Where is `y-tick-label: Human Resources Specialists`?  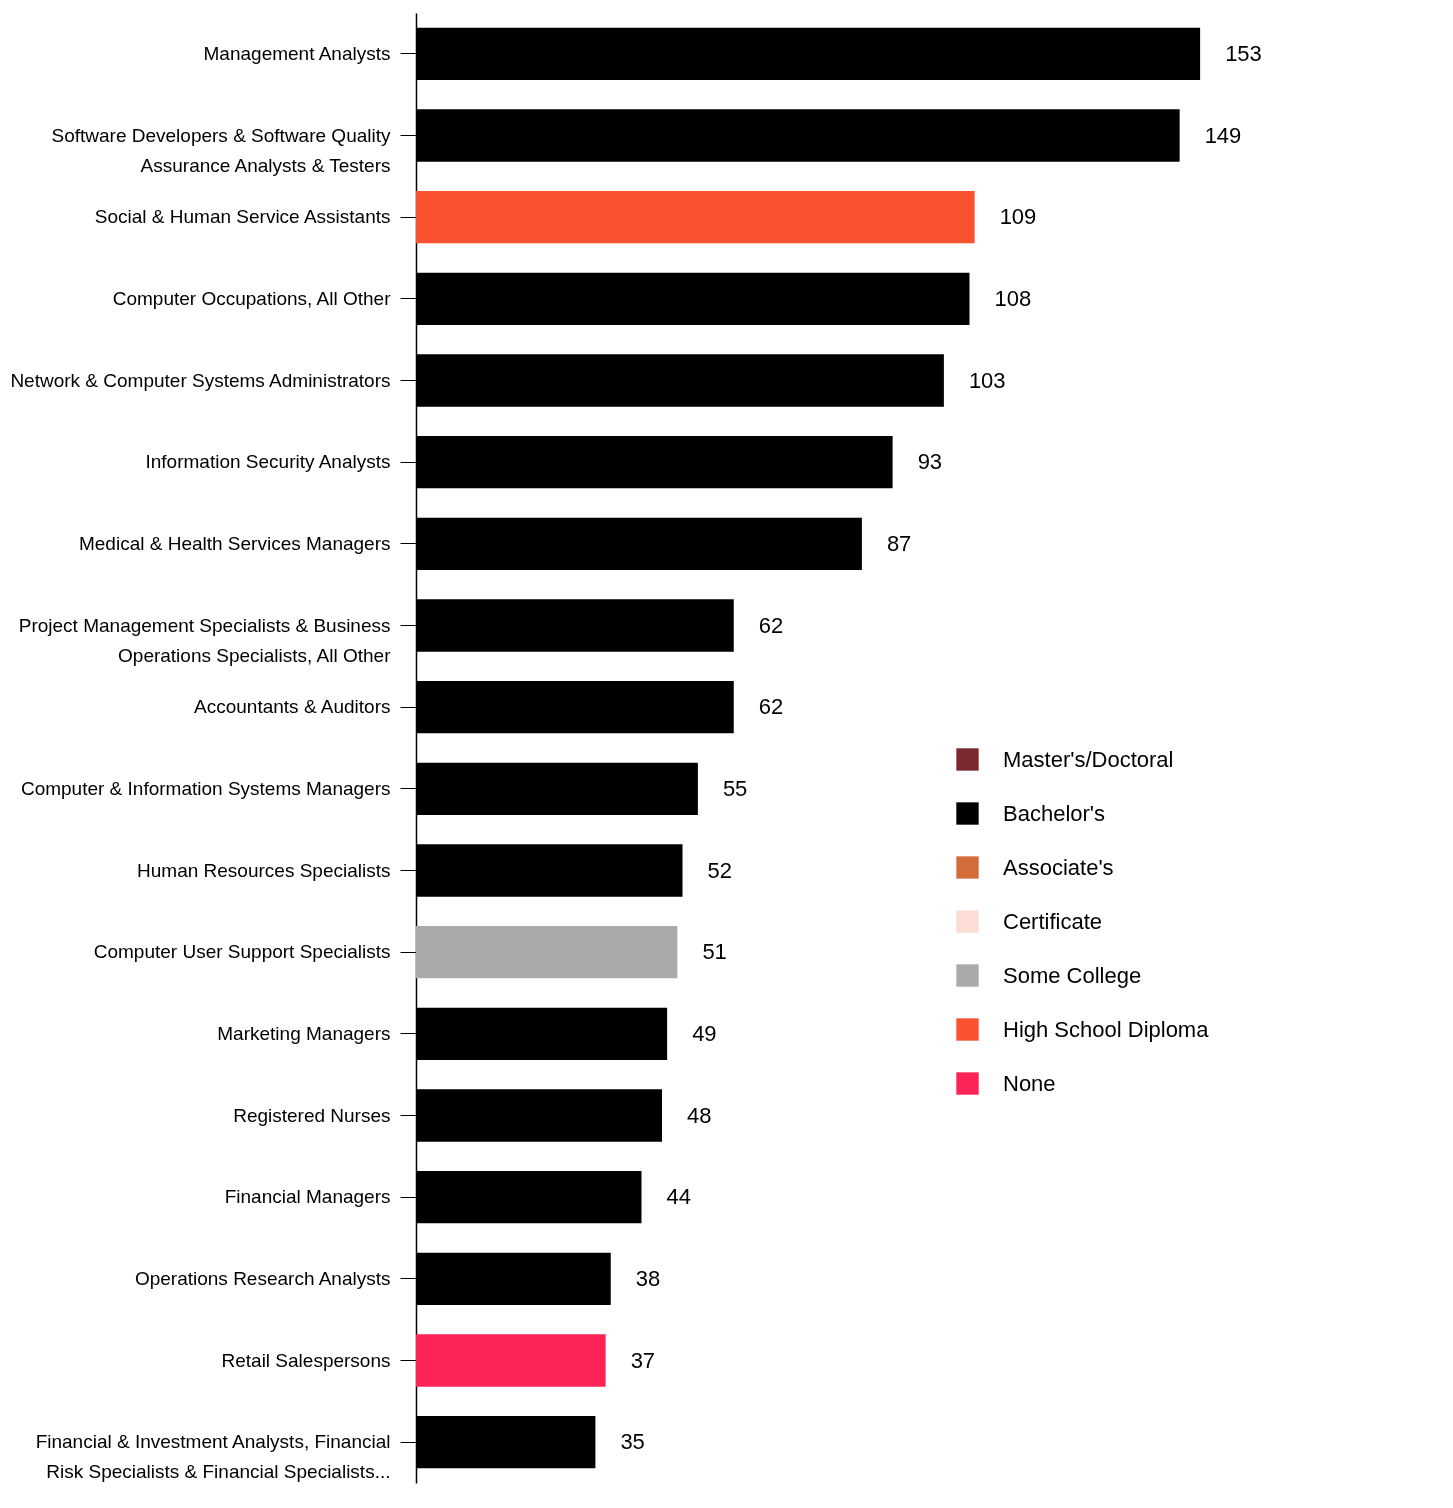 y-tick-label: Human Resources Specialists is located at coordinates (264, 870).